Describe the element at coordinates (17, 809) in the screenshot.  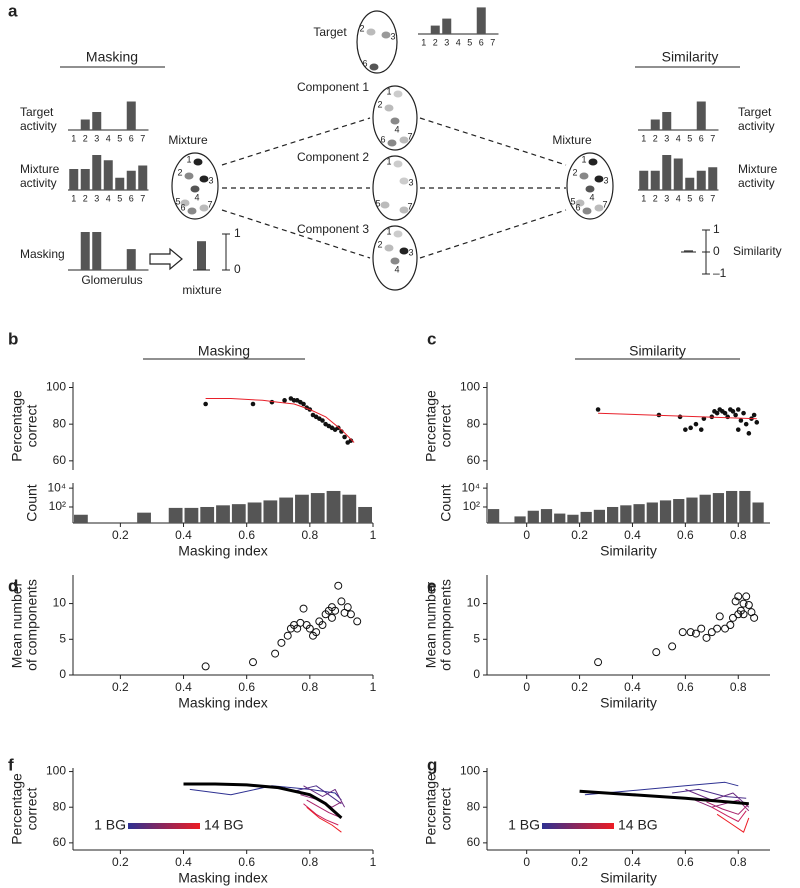
I see `y-axis-label: Percentage` at that location.